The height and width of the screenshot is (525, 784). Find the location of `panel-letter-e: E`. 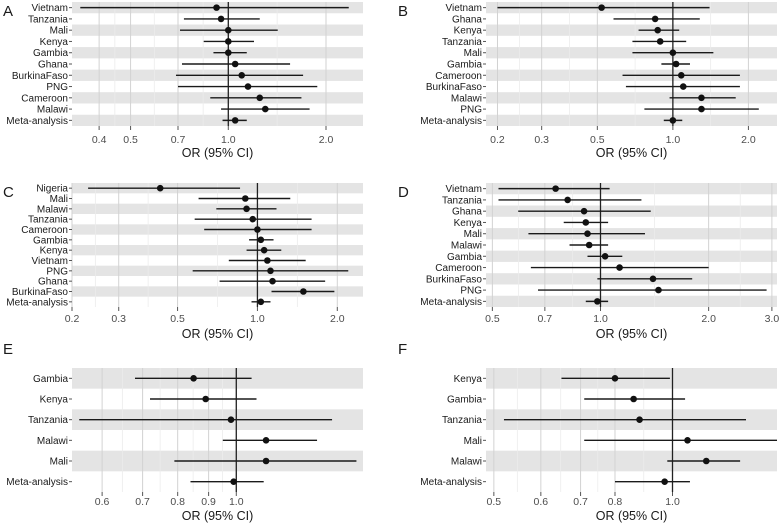

panel-letter-e: E is located at coordinates (8, 349).